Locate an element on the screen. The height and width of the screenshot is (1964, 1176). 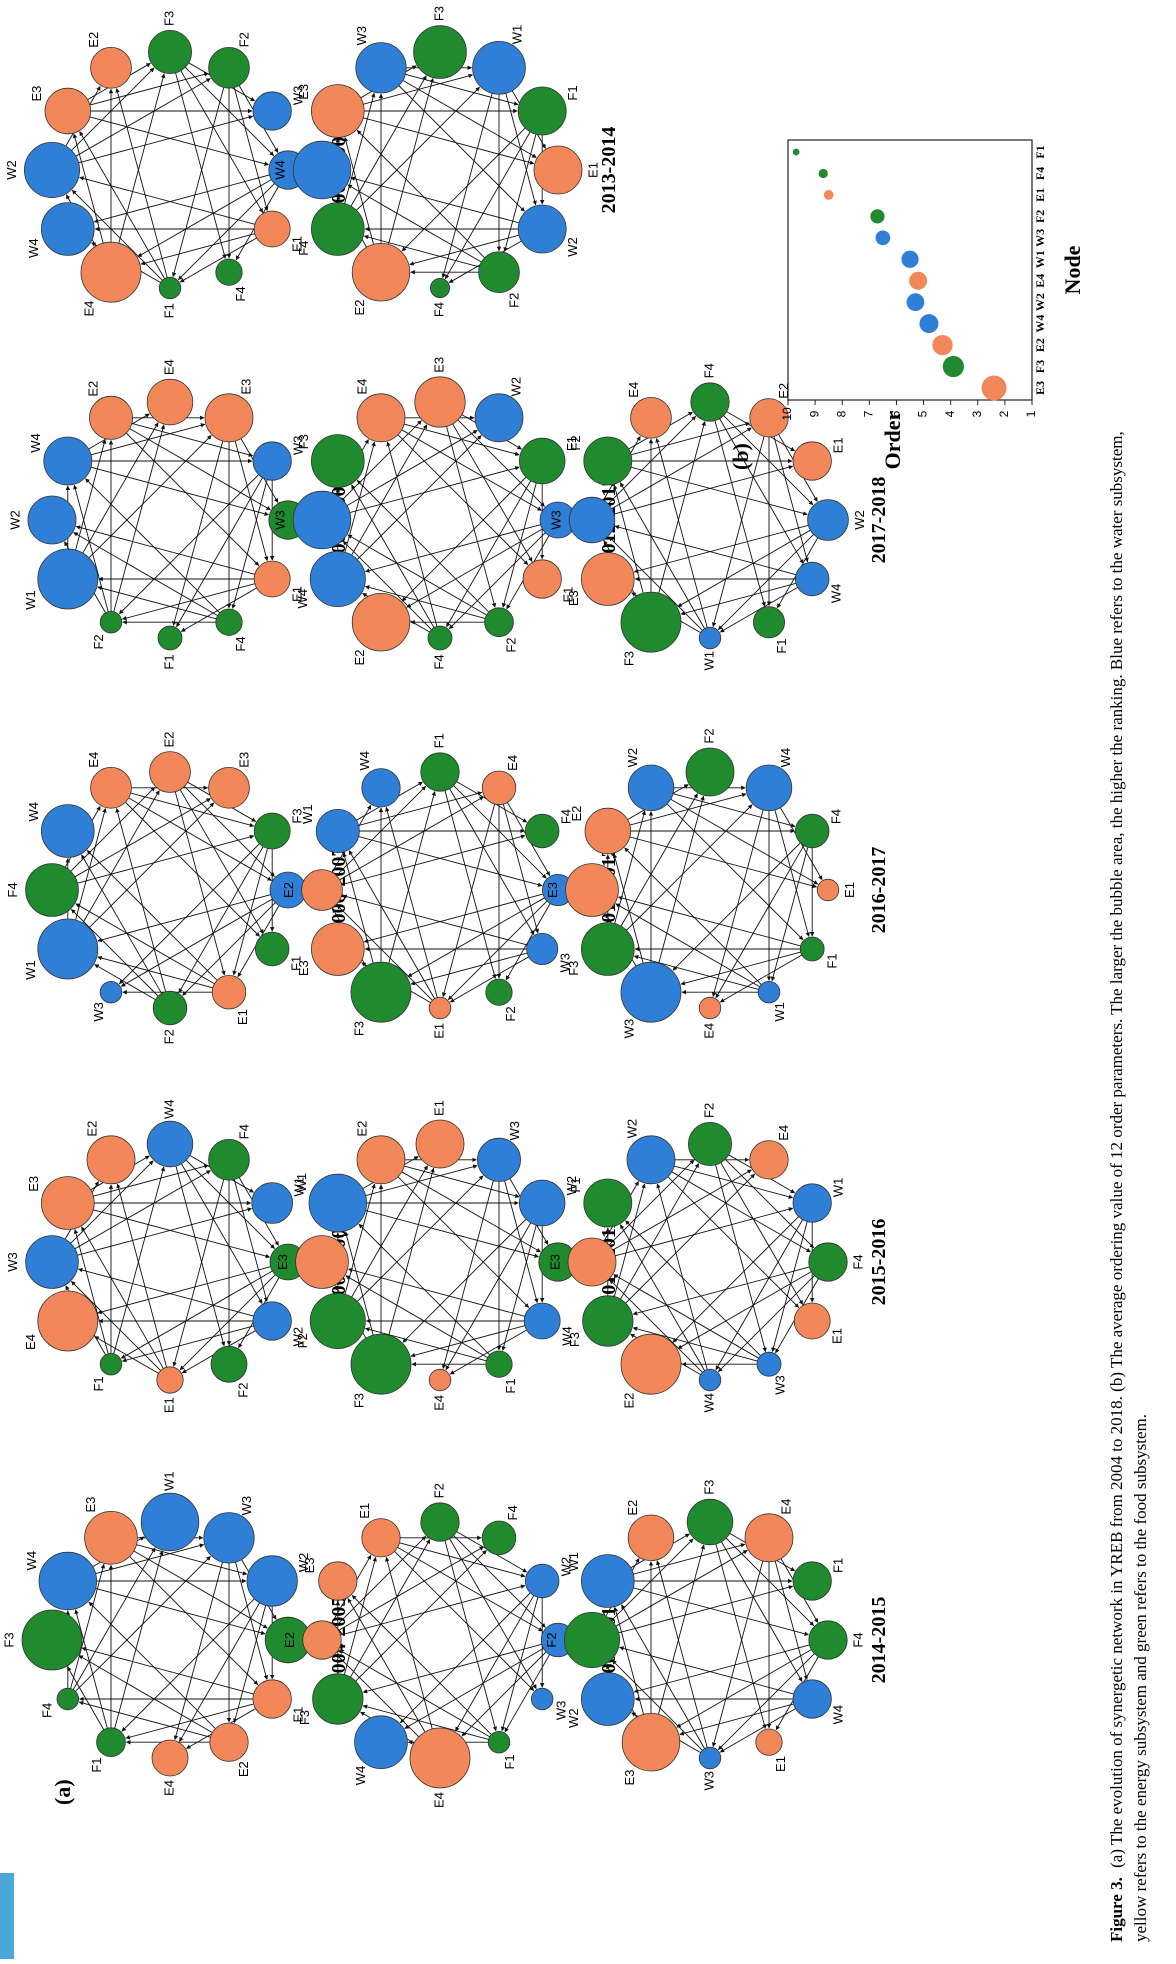
node-tick-label: E2 is located at coordinates (1040, 345).